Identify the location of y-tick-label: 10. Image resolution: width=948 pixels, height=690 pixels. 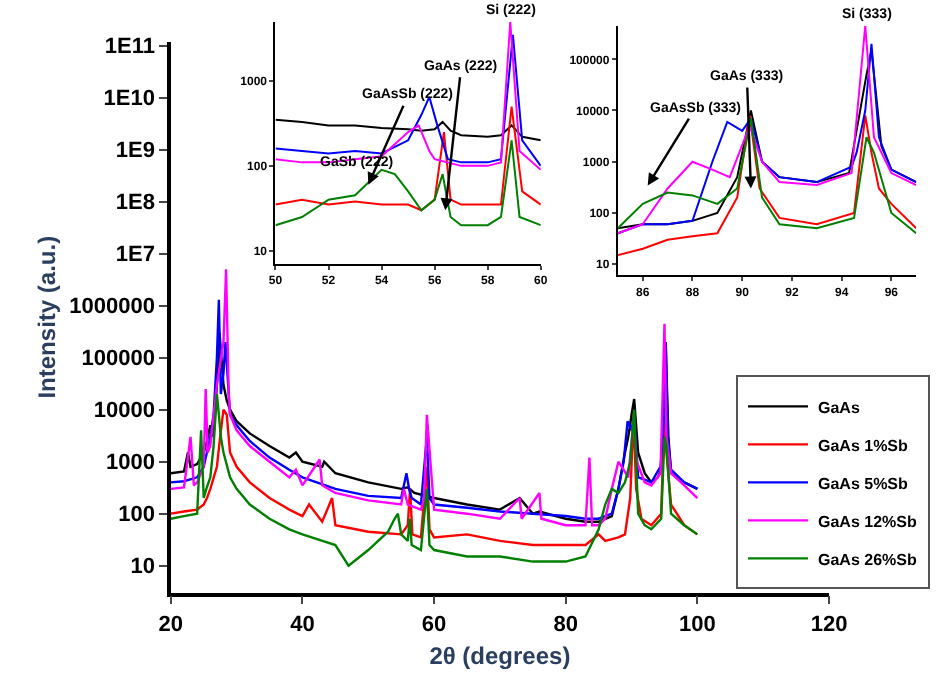
(142, 567).